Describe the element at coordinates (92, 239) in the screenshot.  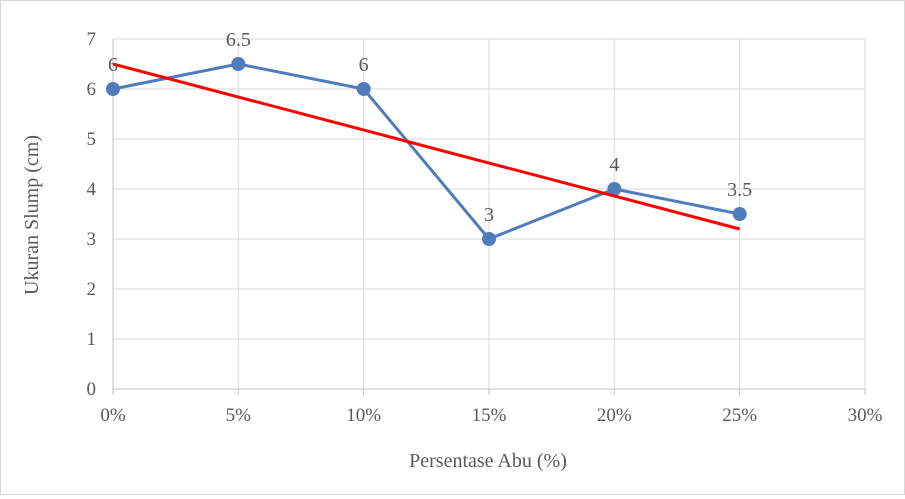
I see `y-tick-label: 3` at that location.